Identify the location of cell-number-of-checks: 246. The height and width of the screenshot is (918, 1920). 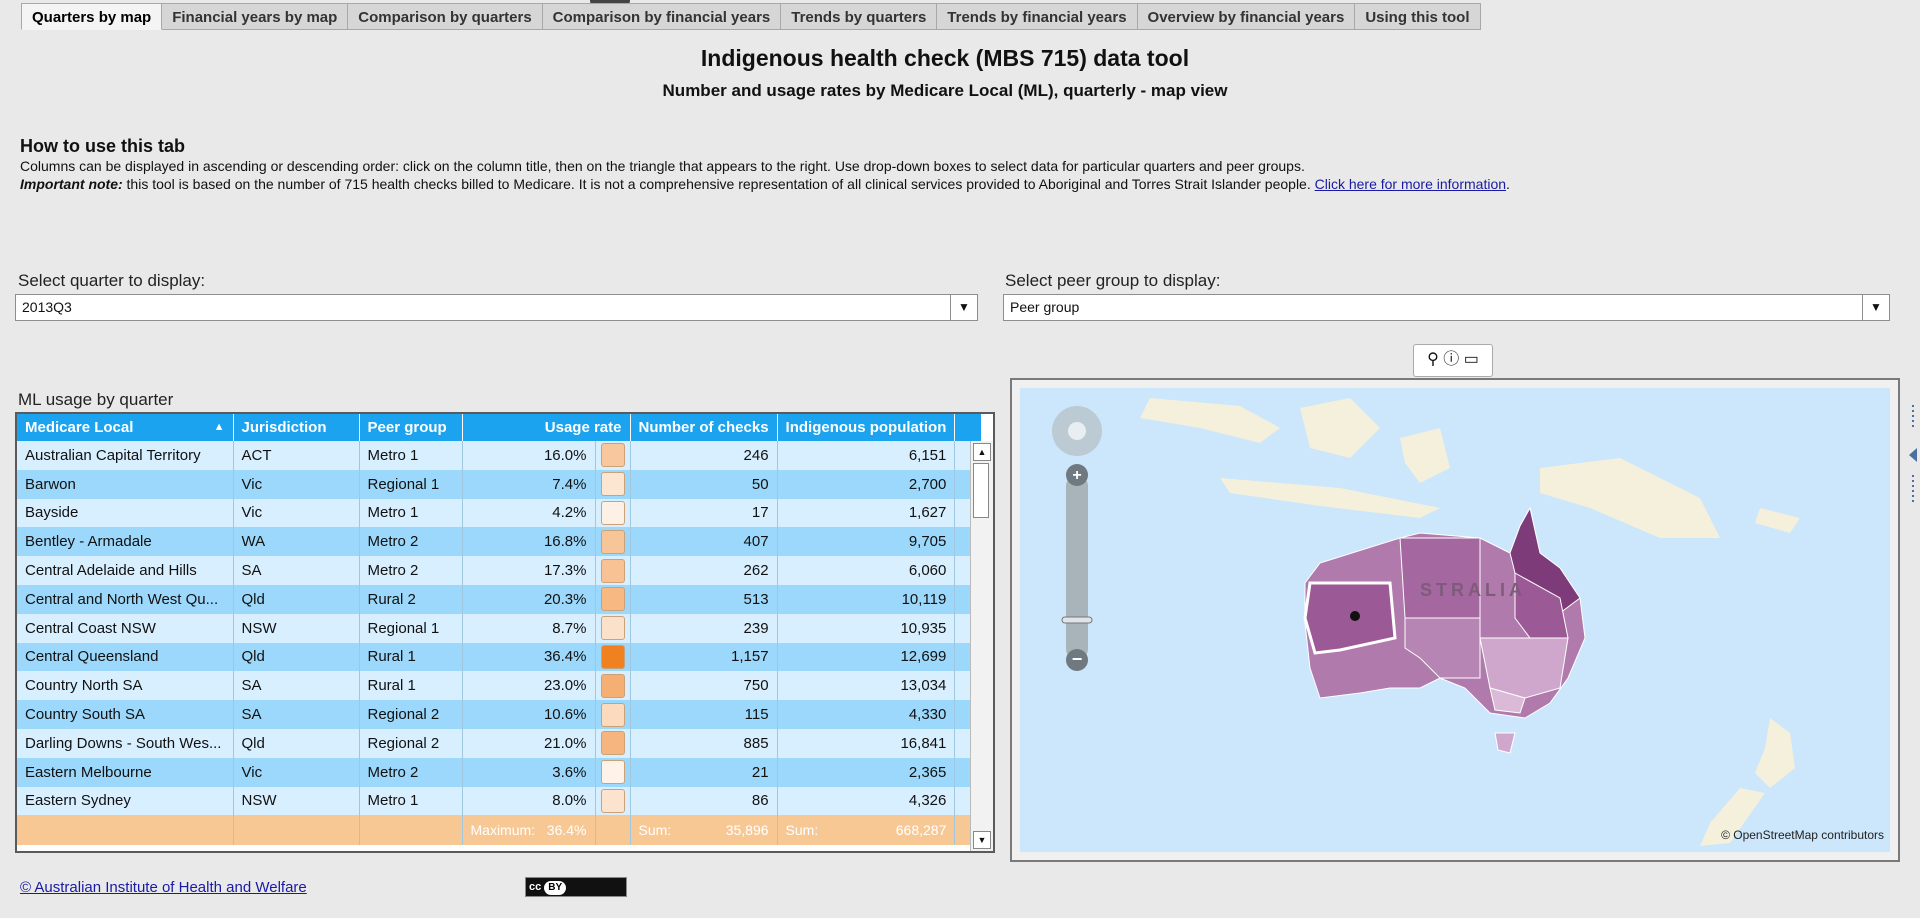
(704, 455).